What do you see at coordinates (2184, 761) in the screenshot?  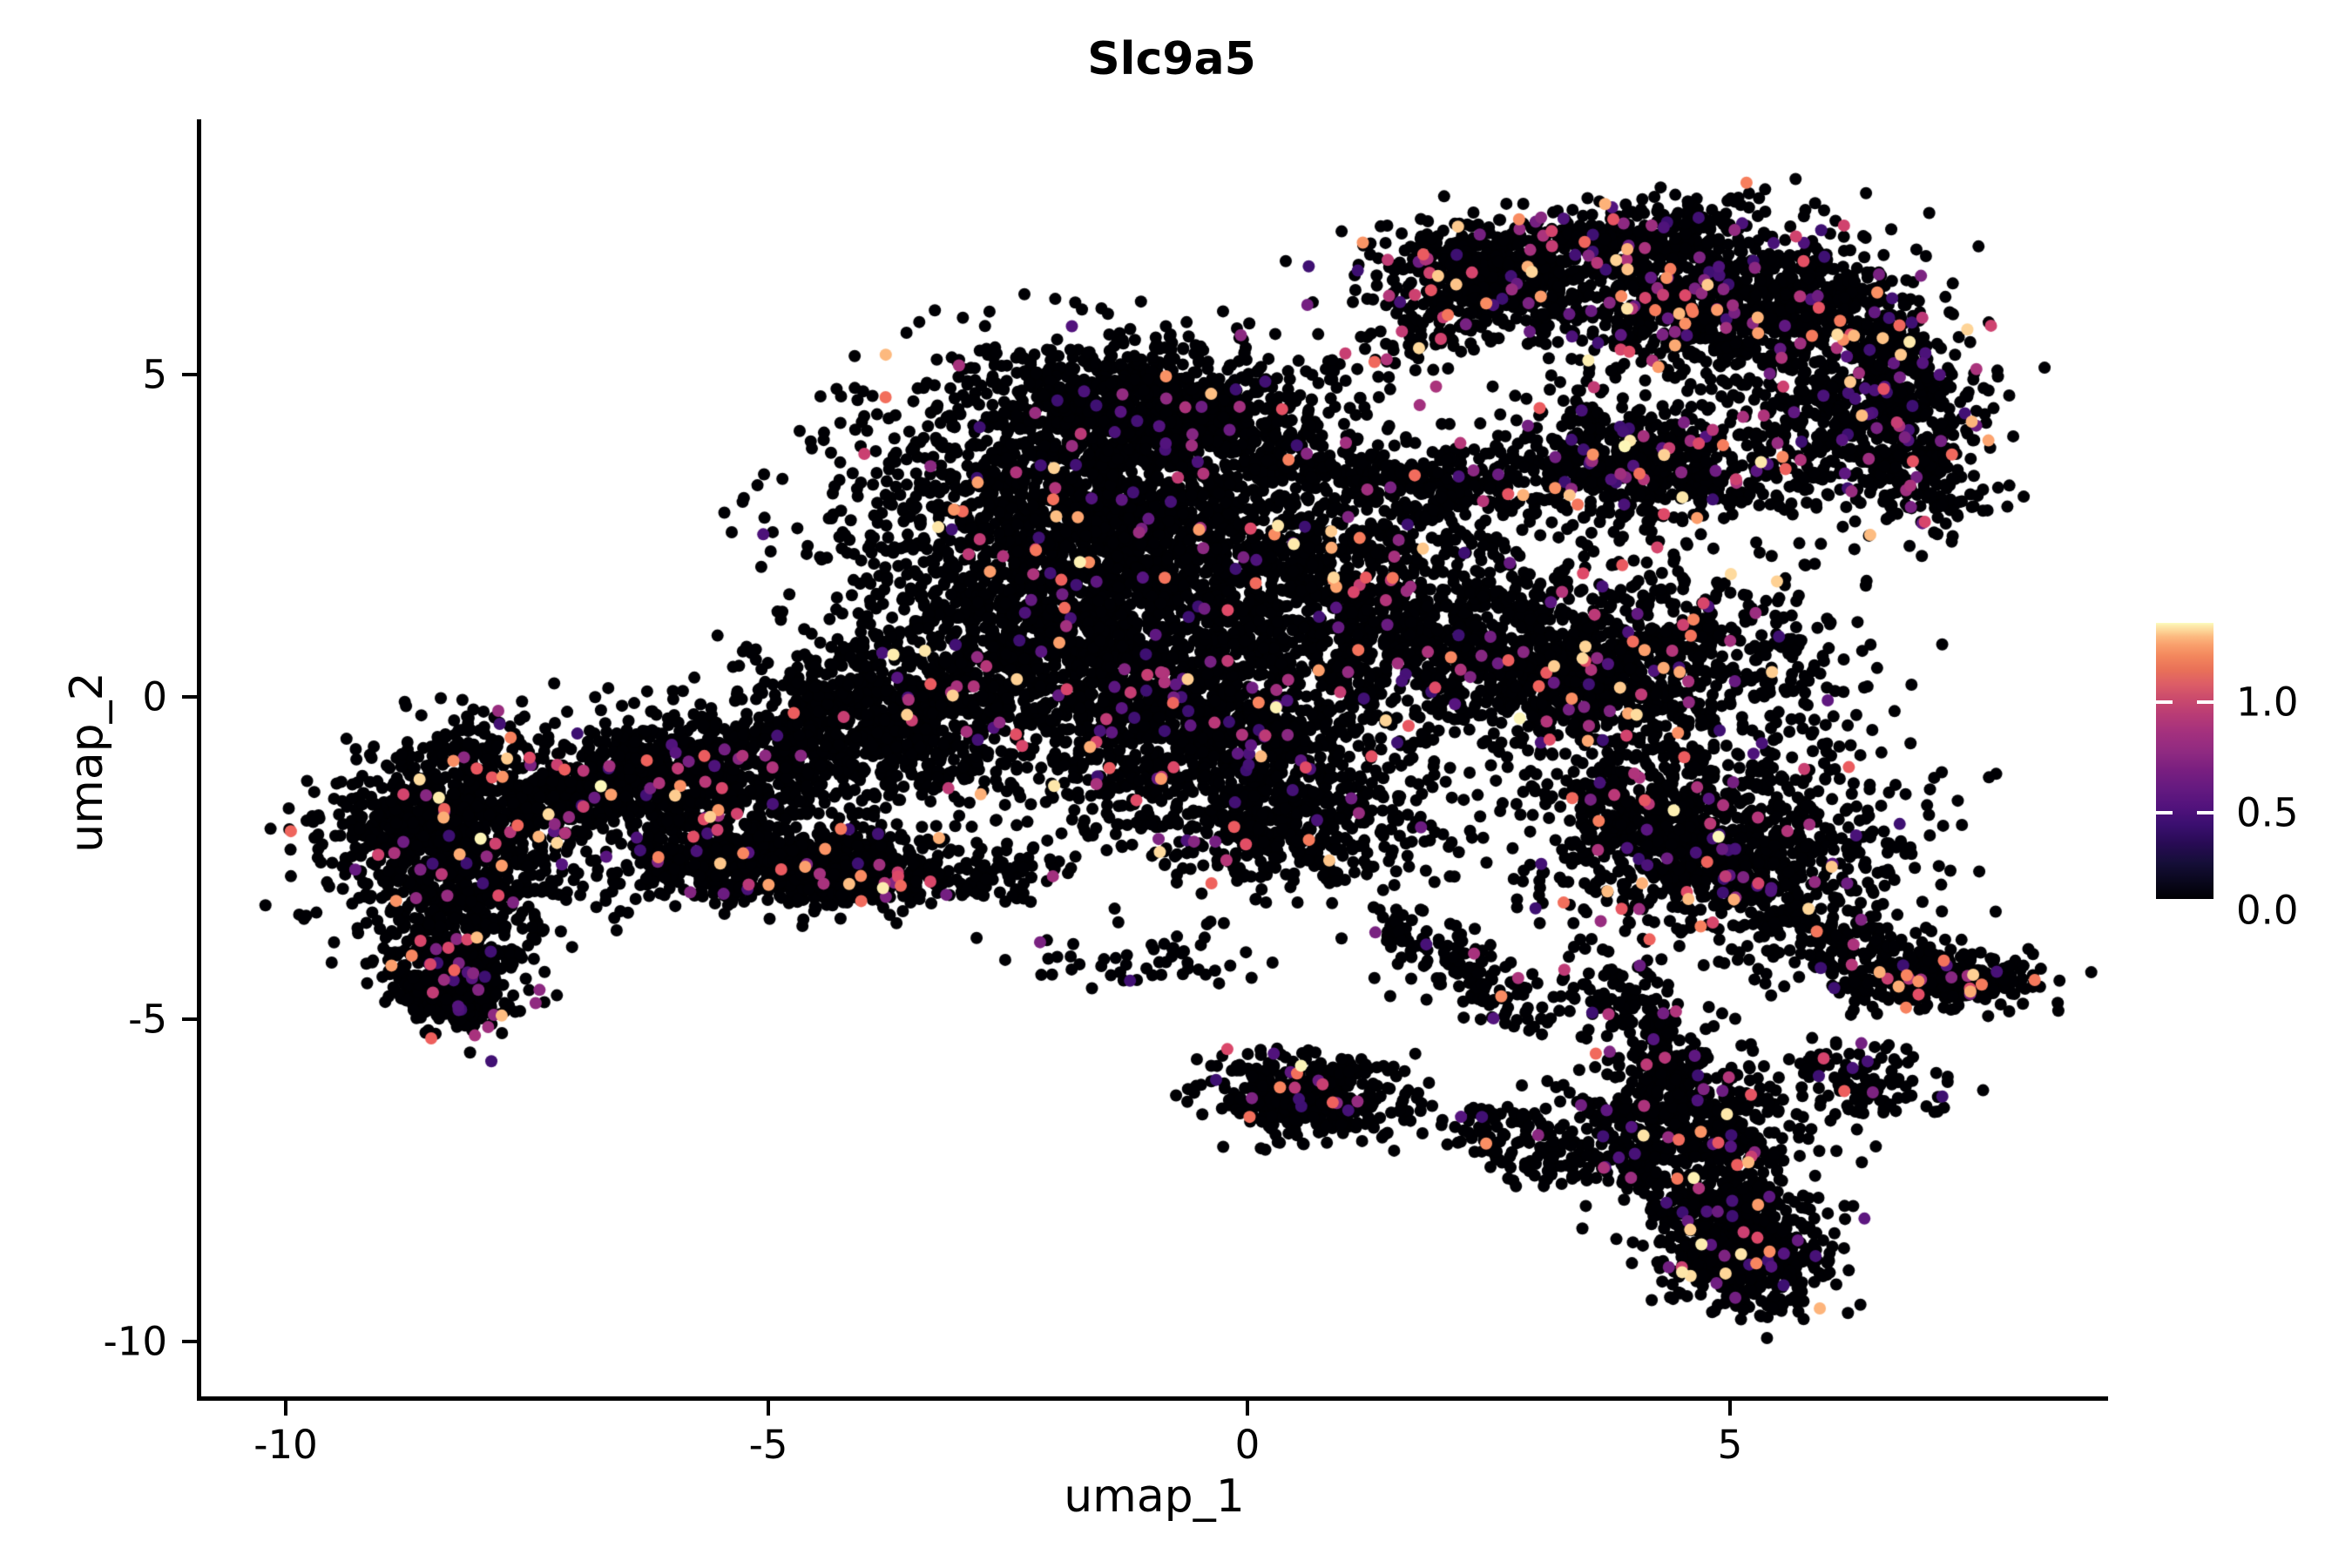 I see `colorbar-gradient` at bounding box center [2184, 761].